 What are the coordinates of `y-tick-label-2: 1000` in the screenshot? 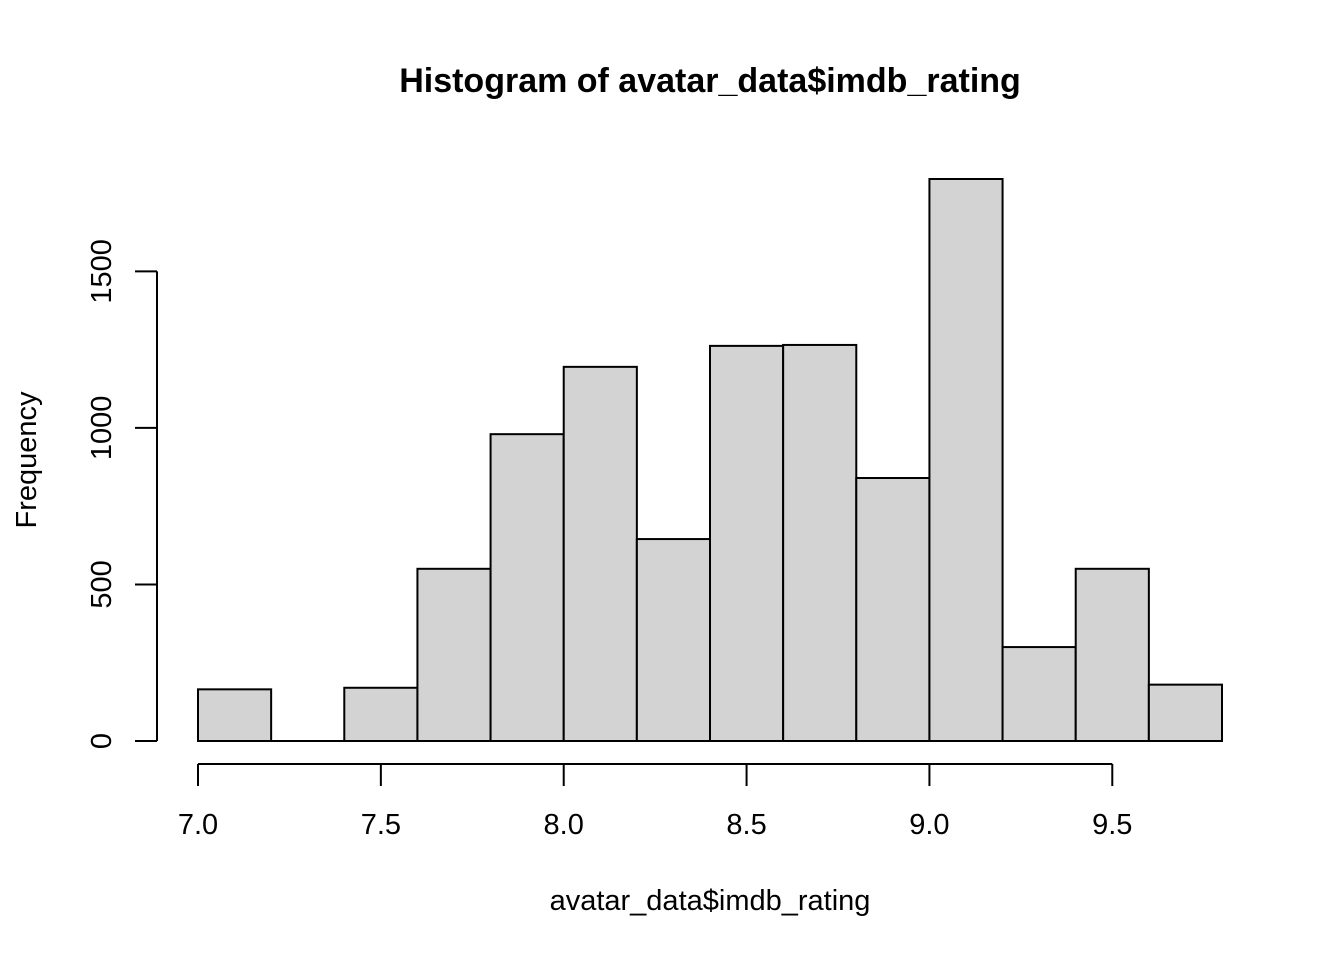 It's located at (102, 428).